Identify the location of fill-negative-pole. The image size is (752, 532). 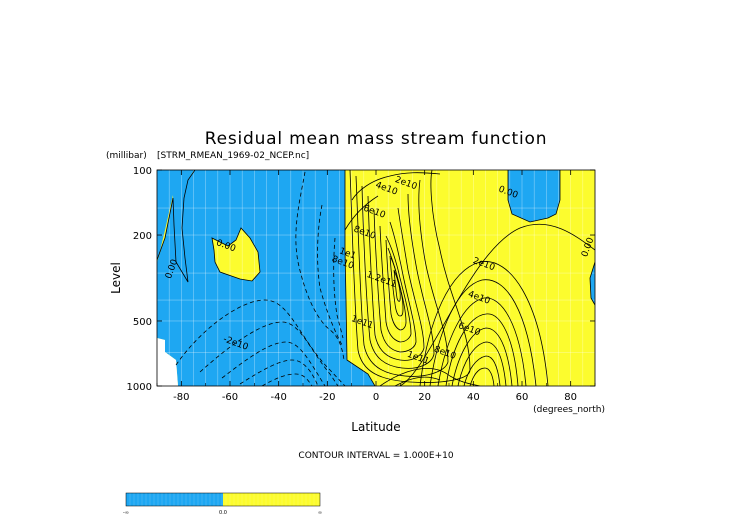
(592, 283).